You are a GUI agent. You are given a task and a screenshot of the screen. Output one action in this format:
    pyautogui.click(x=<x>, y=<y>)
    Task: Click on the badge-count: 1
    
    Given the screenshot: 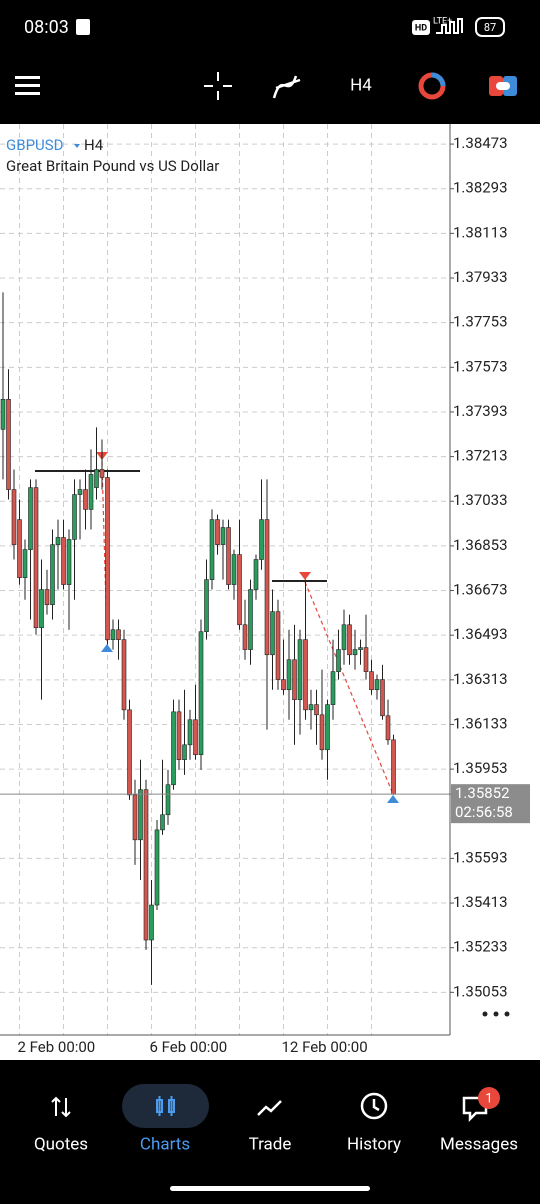 What is the action you would take?
    pyautogui.click(x=488, y=1098)
    